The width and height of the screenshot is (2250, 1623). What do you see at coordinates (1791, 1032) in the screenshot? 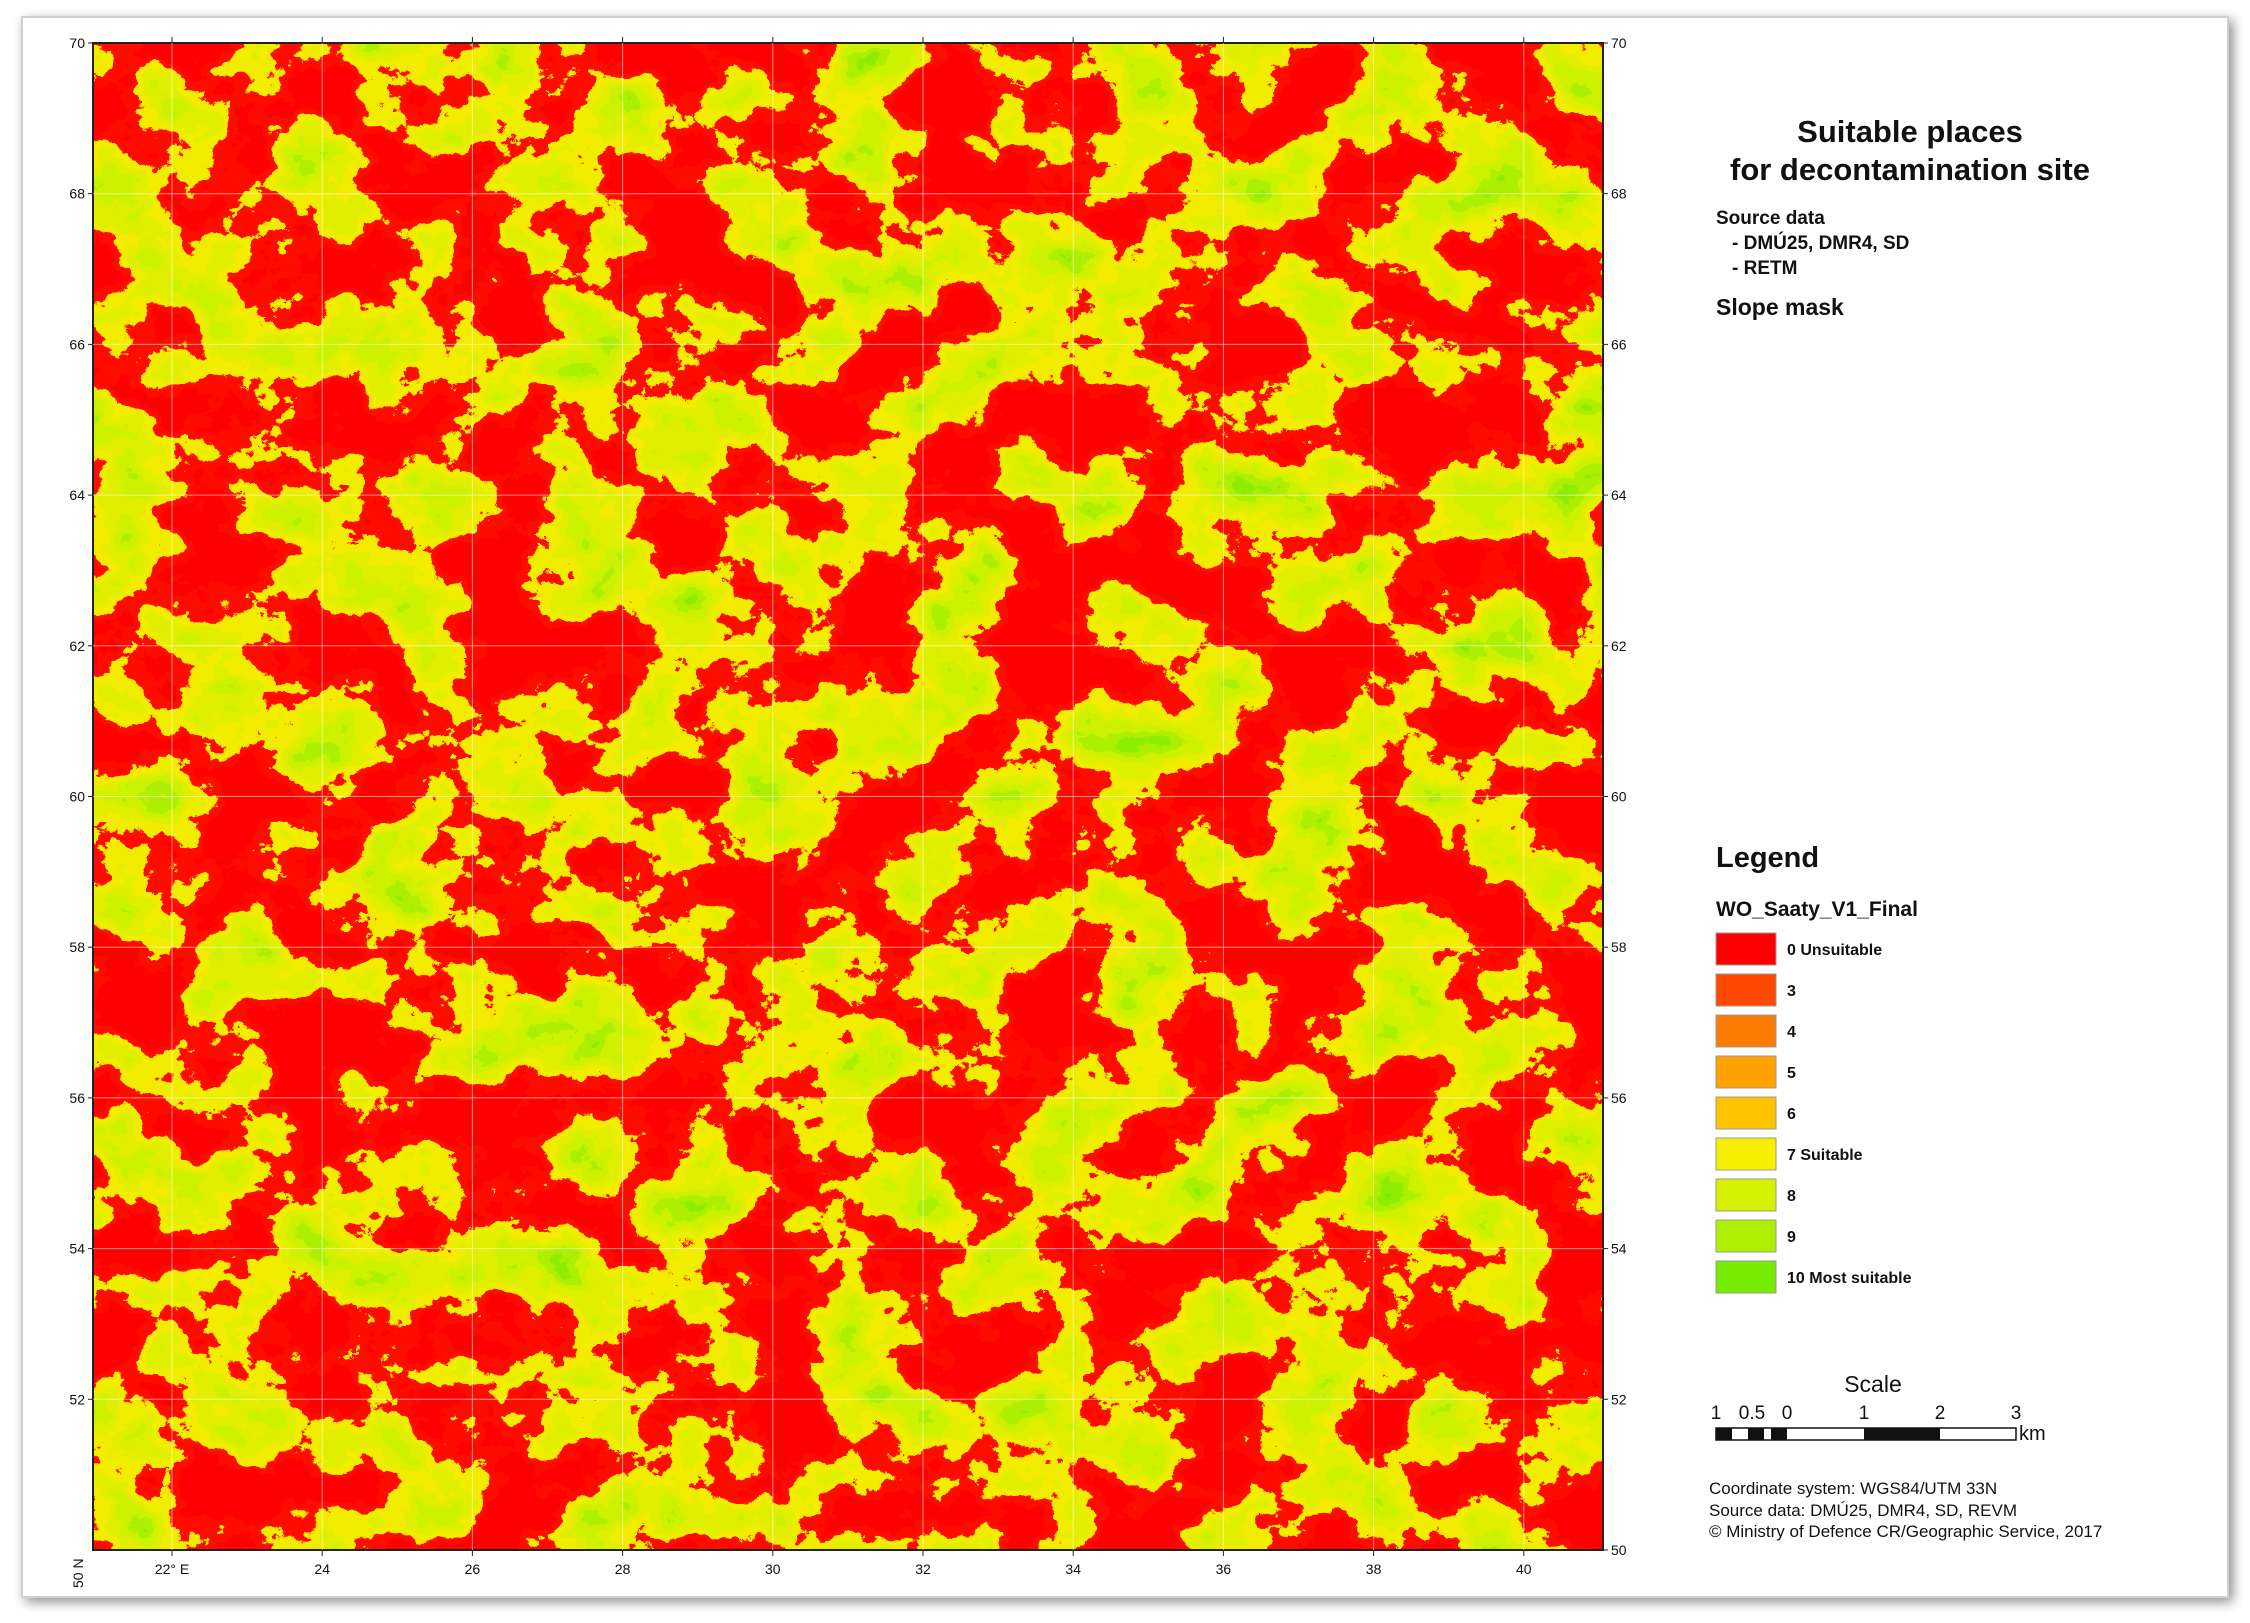
I see `legend-label: 4` at bounding box center [1791, 1032].